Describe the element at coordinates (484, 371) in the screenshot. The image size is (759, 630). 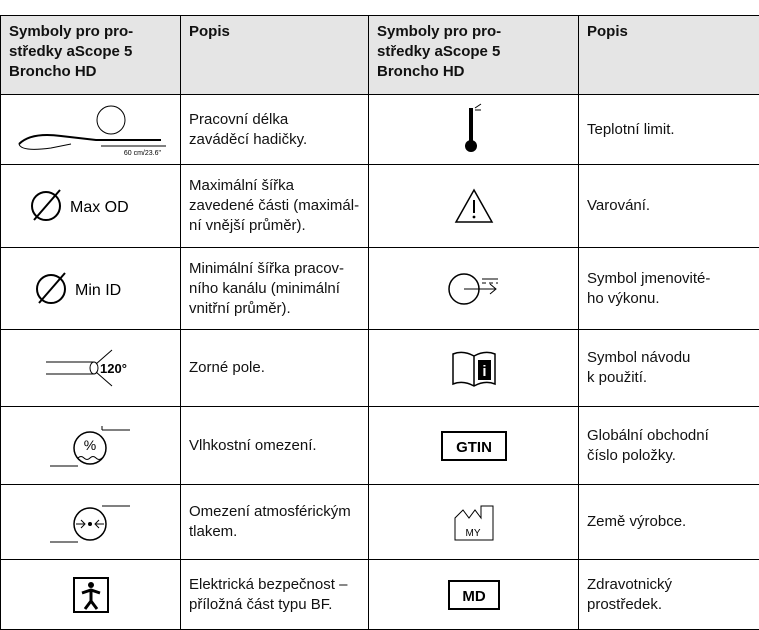
I see `icon-glyph: i` at that location.